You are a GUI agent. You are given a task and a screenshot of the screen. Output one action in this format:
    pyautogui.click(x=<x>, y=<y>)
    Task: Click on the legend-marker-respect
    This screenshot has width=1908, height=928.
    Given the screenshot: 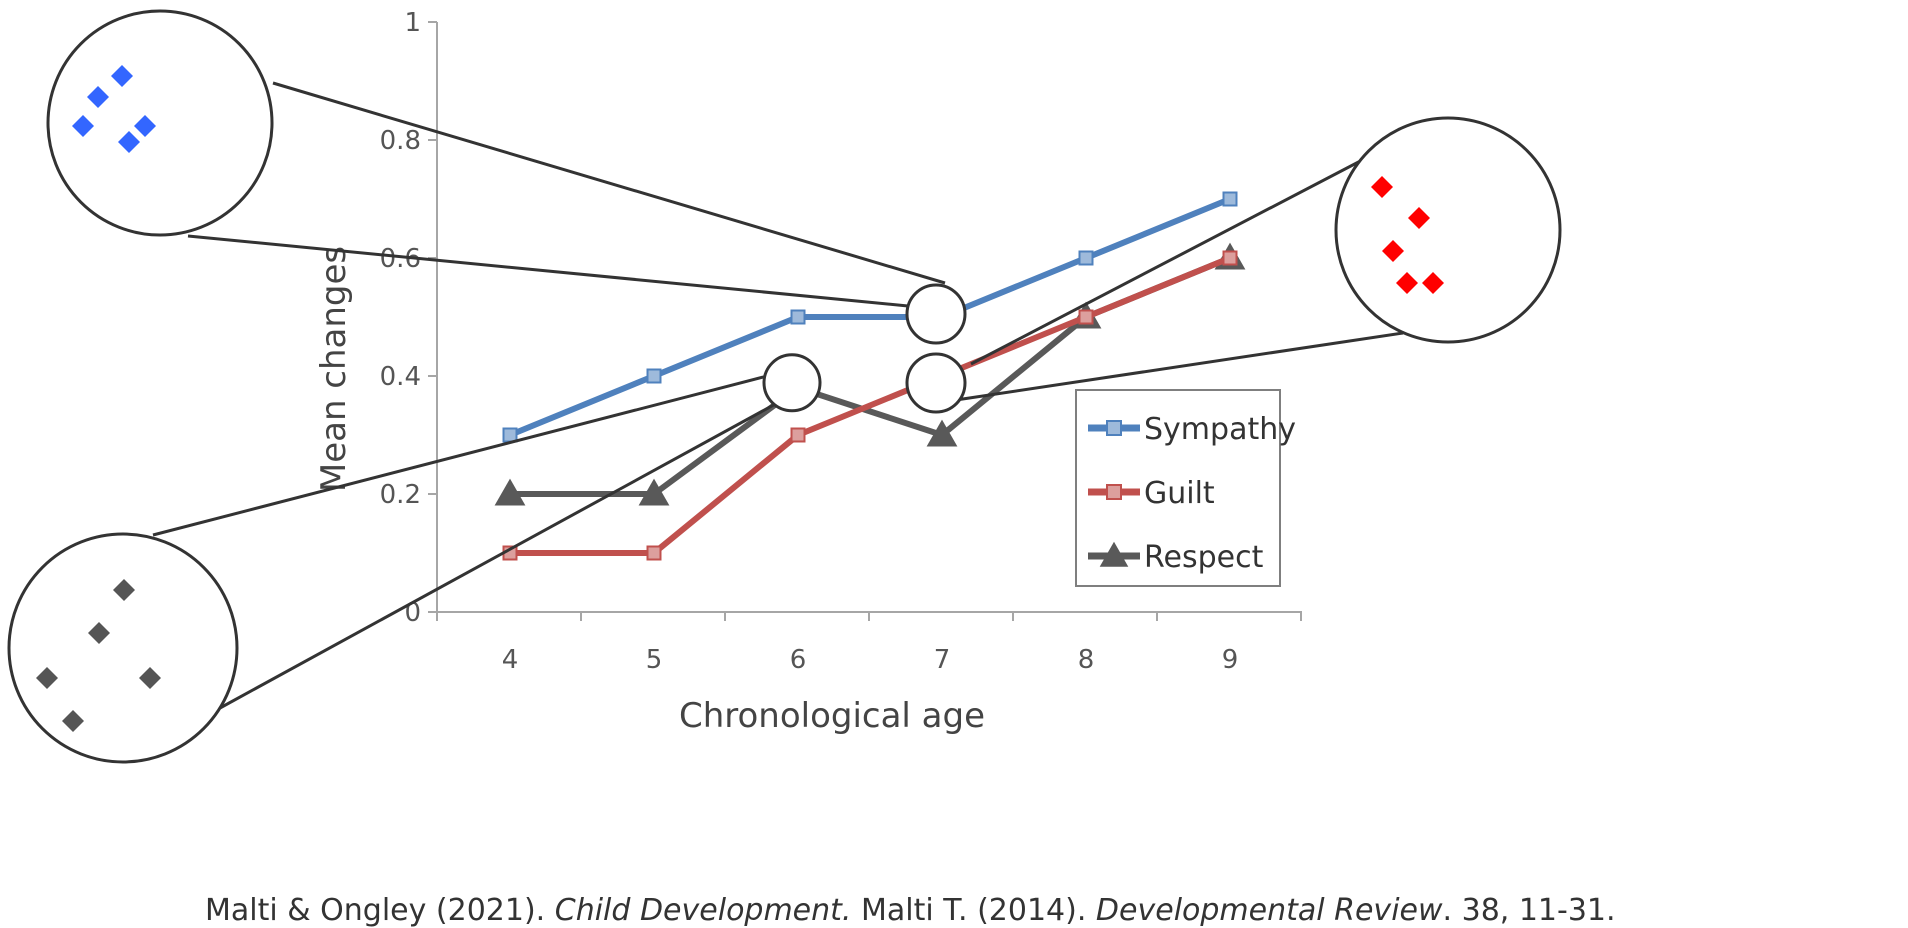 What is the action you would take?
    pyautogui.click(x=1114, y=554)
    